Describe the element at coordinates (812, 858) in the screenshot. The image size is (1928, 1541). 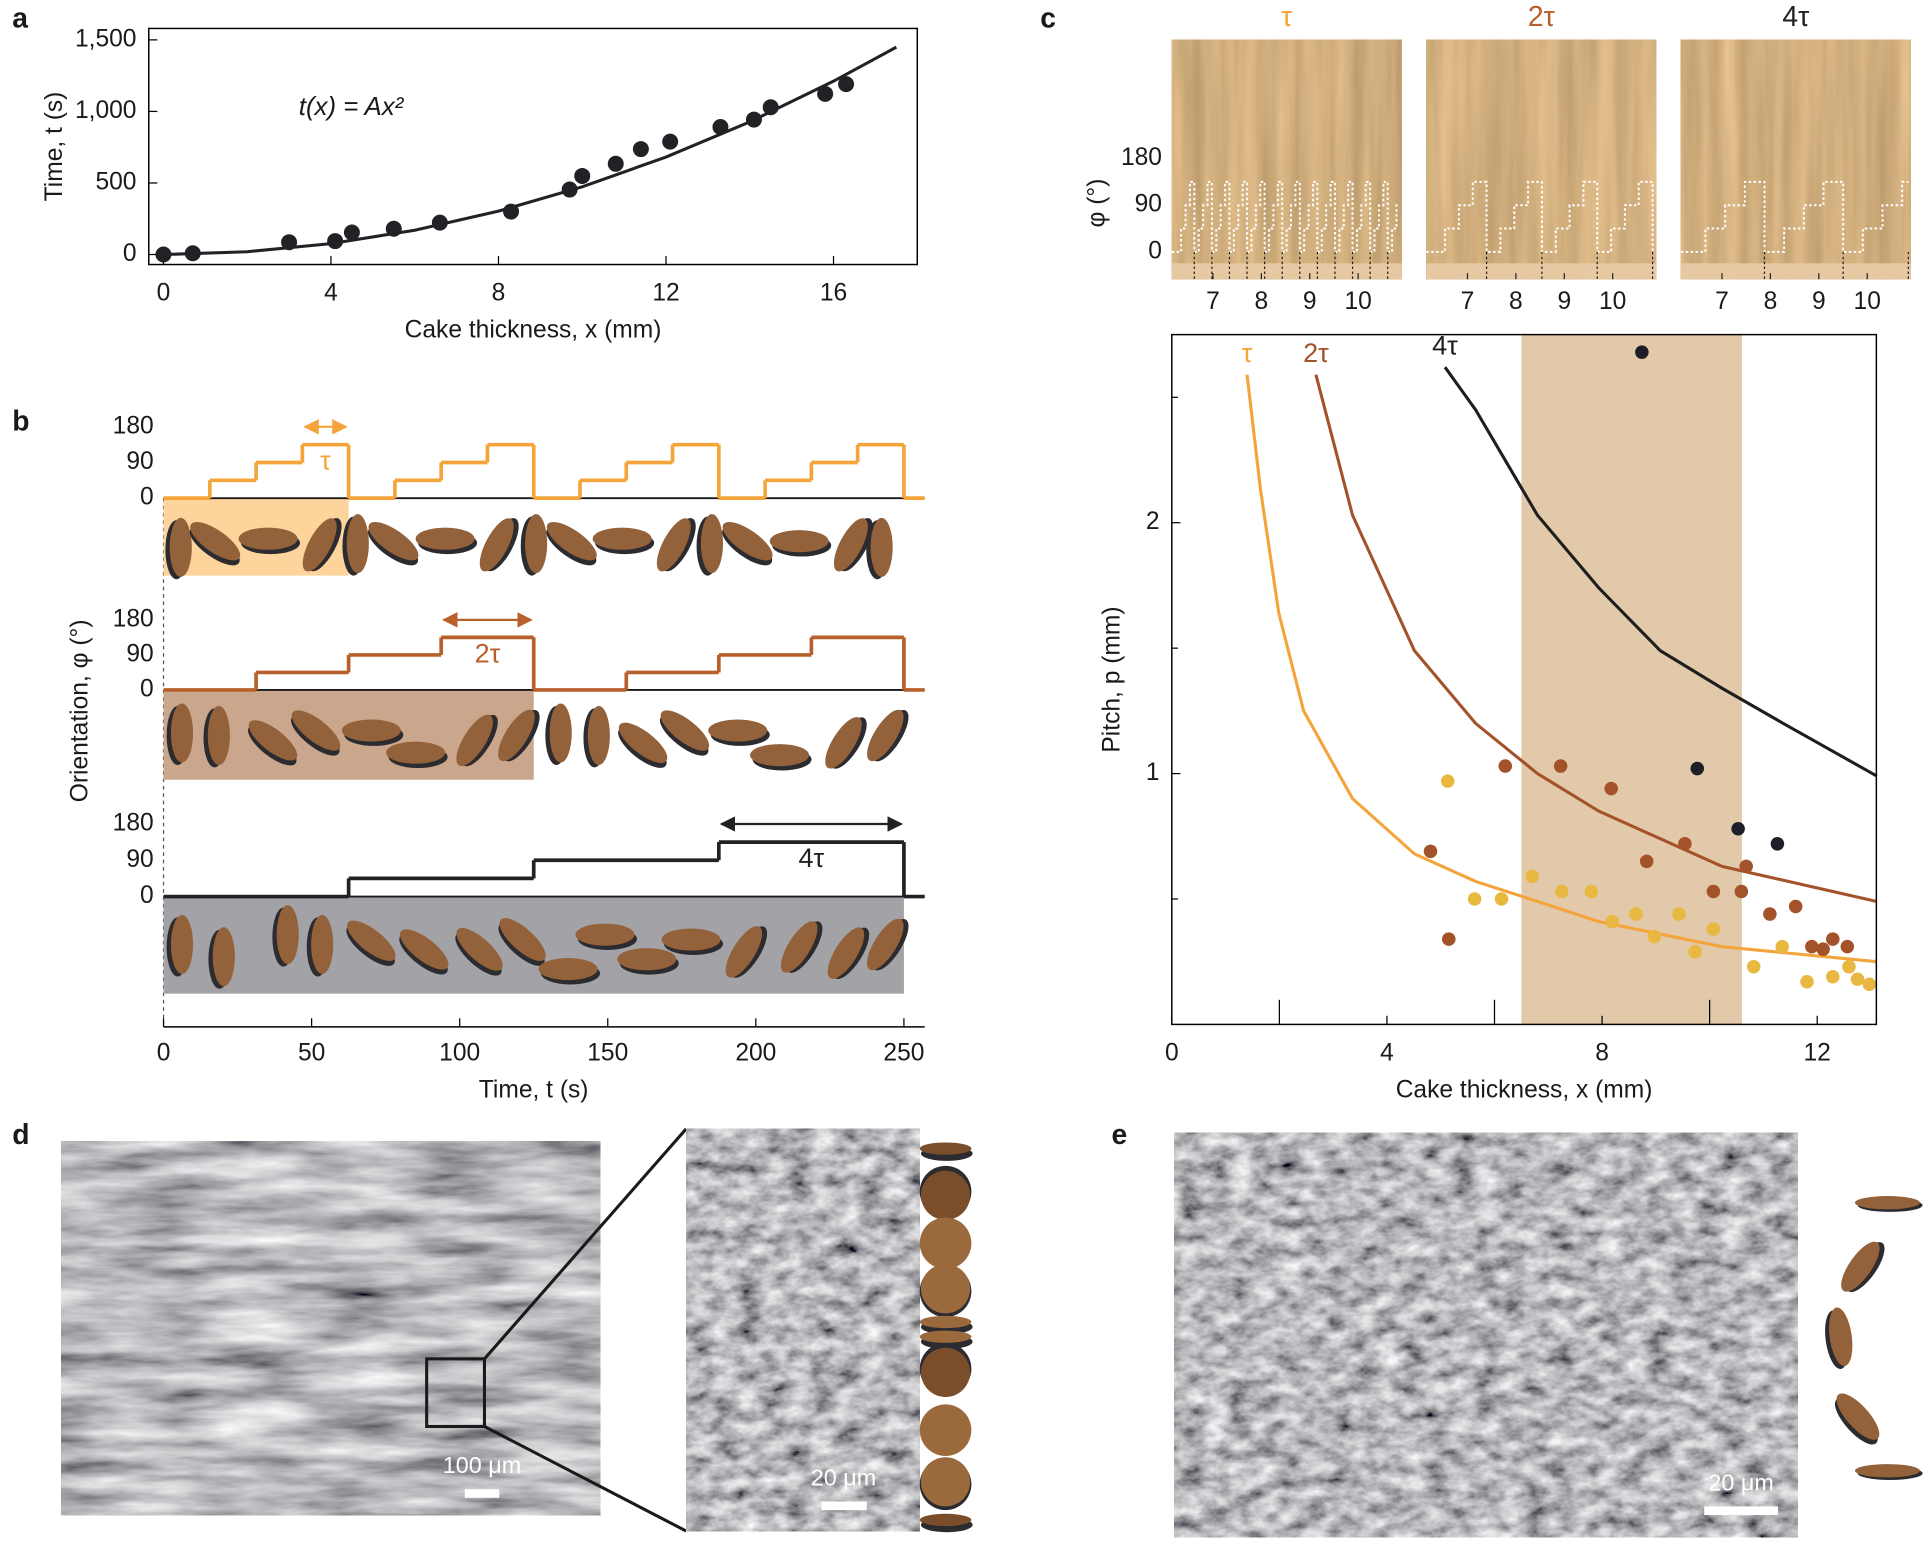
I see `period-label: 4τ` at that location.